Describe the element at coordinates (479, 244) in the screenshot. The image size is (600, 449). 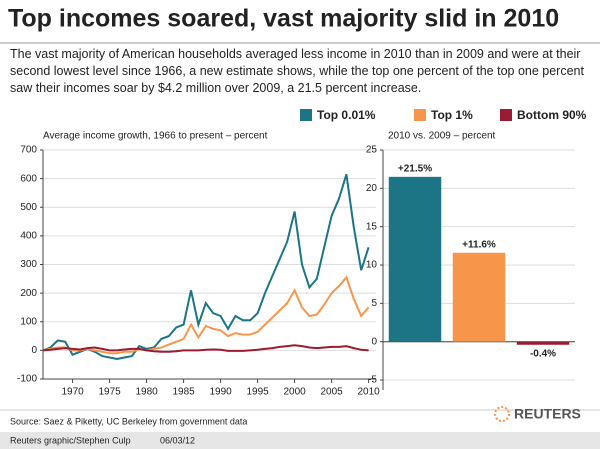
I see `value-label: +11.6%` at that location.